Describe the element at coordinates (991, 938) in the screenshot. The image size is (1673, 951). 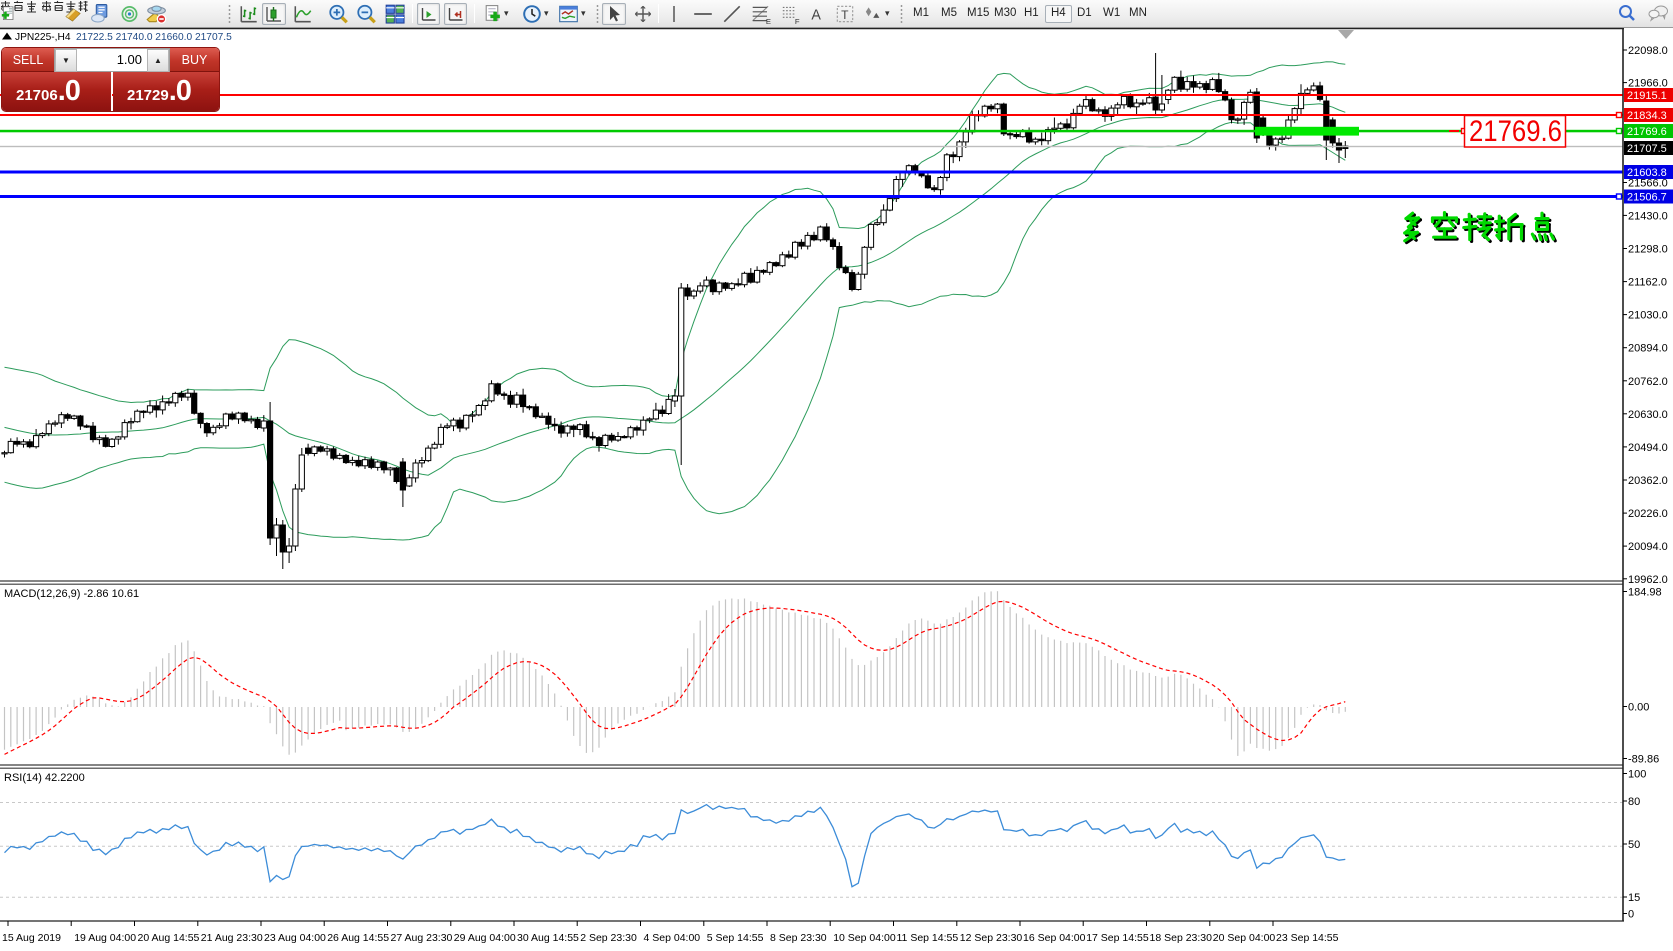
I see `svg-text: 12 Sep 23:30` at that location.